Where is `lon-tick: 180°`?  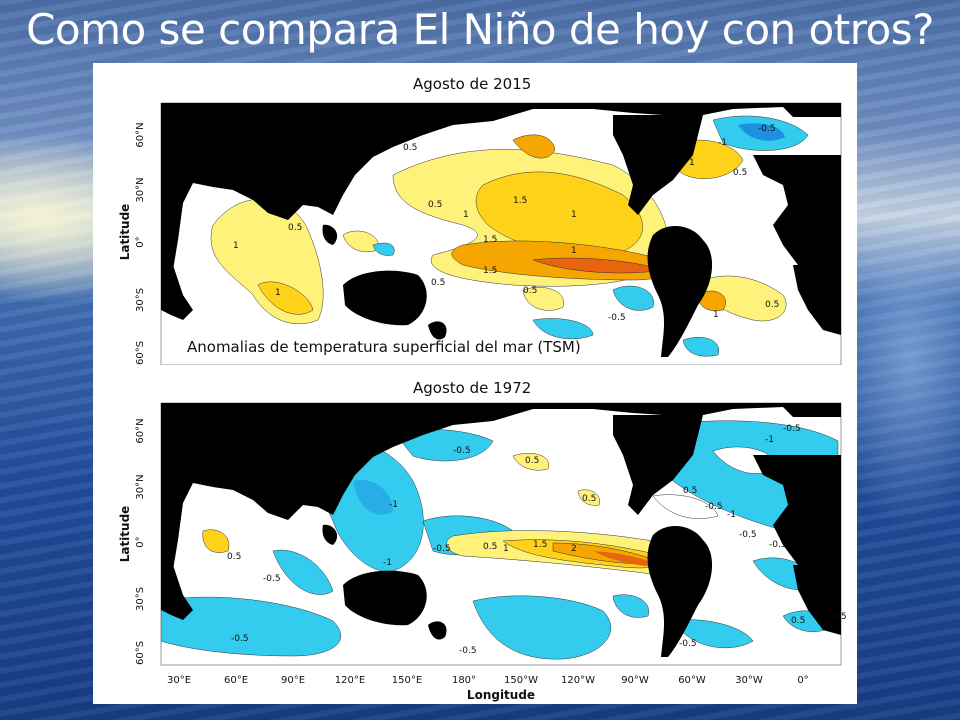
lon-tick: 180° is located at coordinates (464, 680).